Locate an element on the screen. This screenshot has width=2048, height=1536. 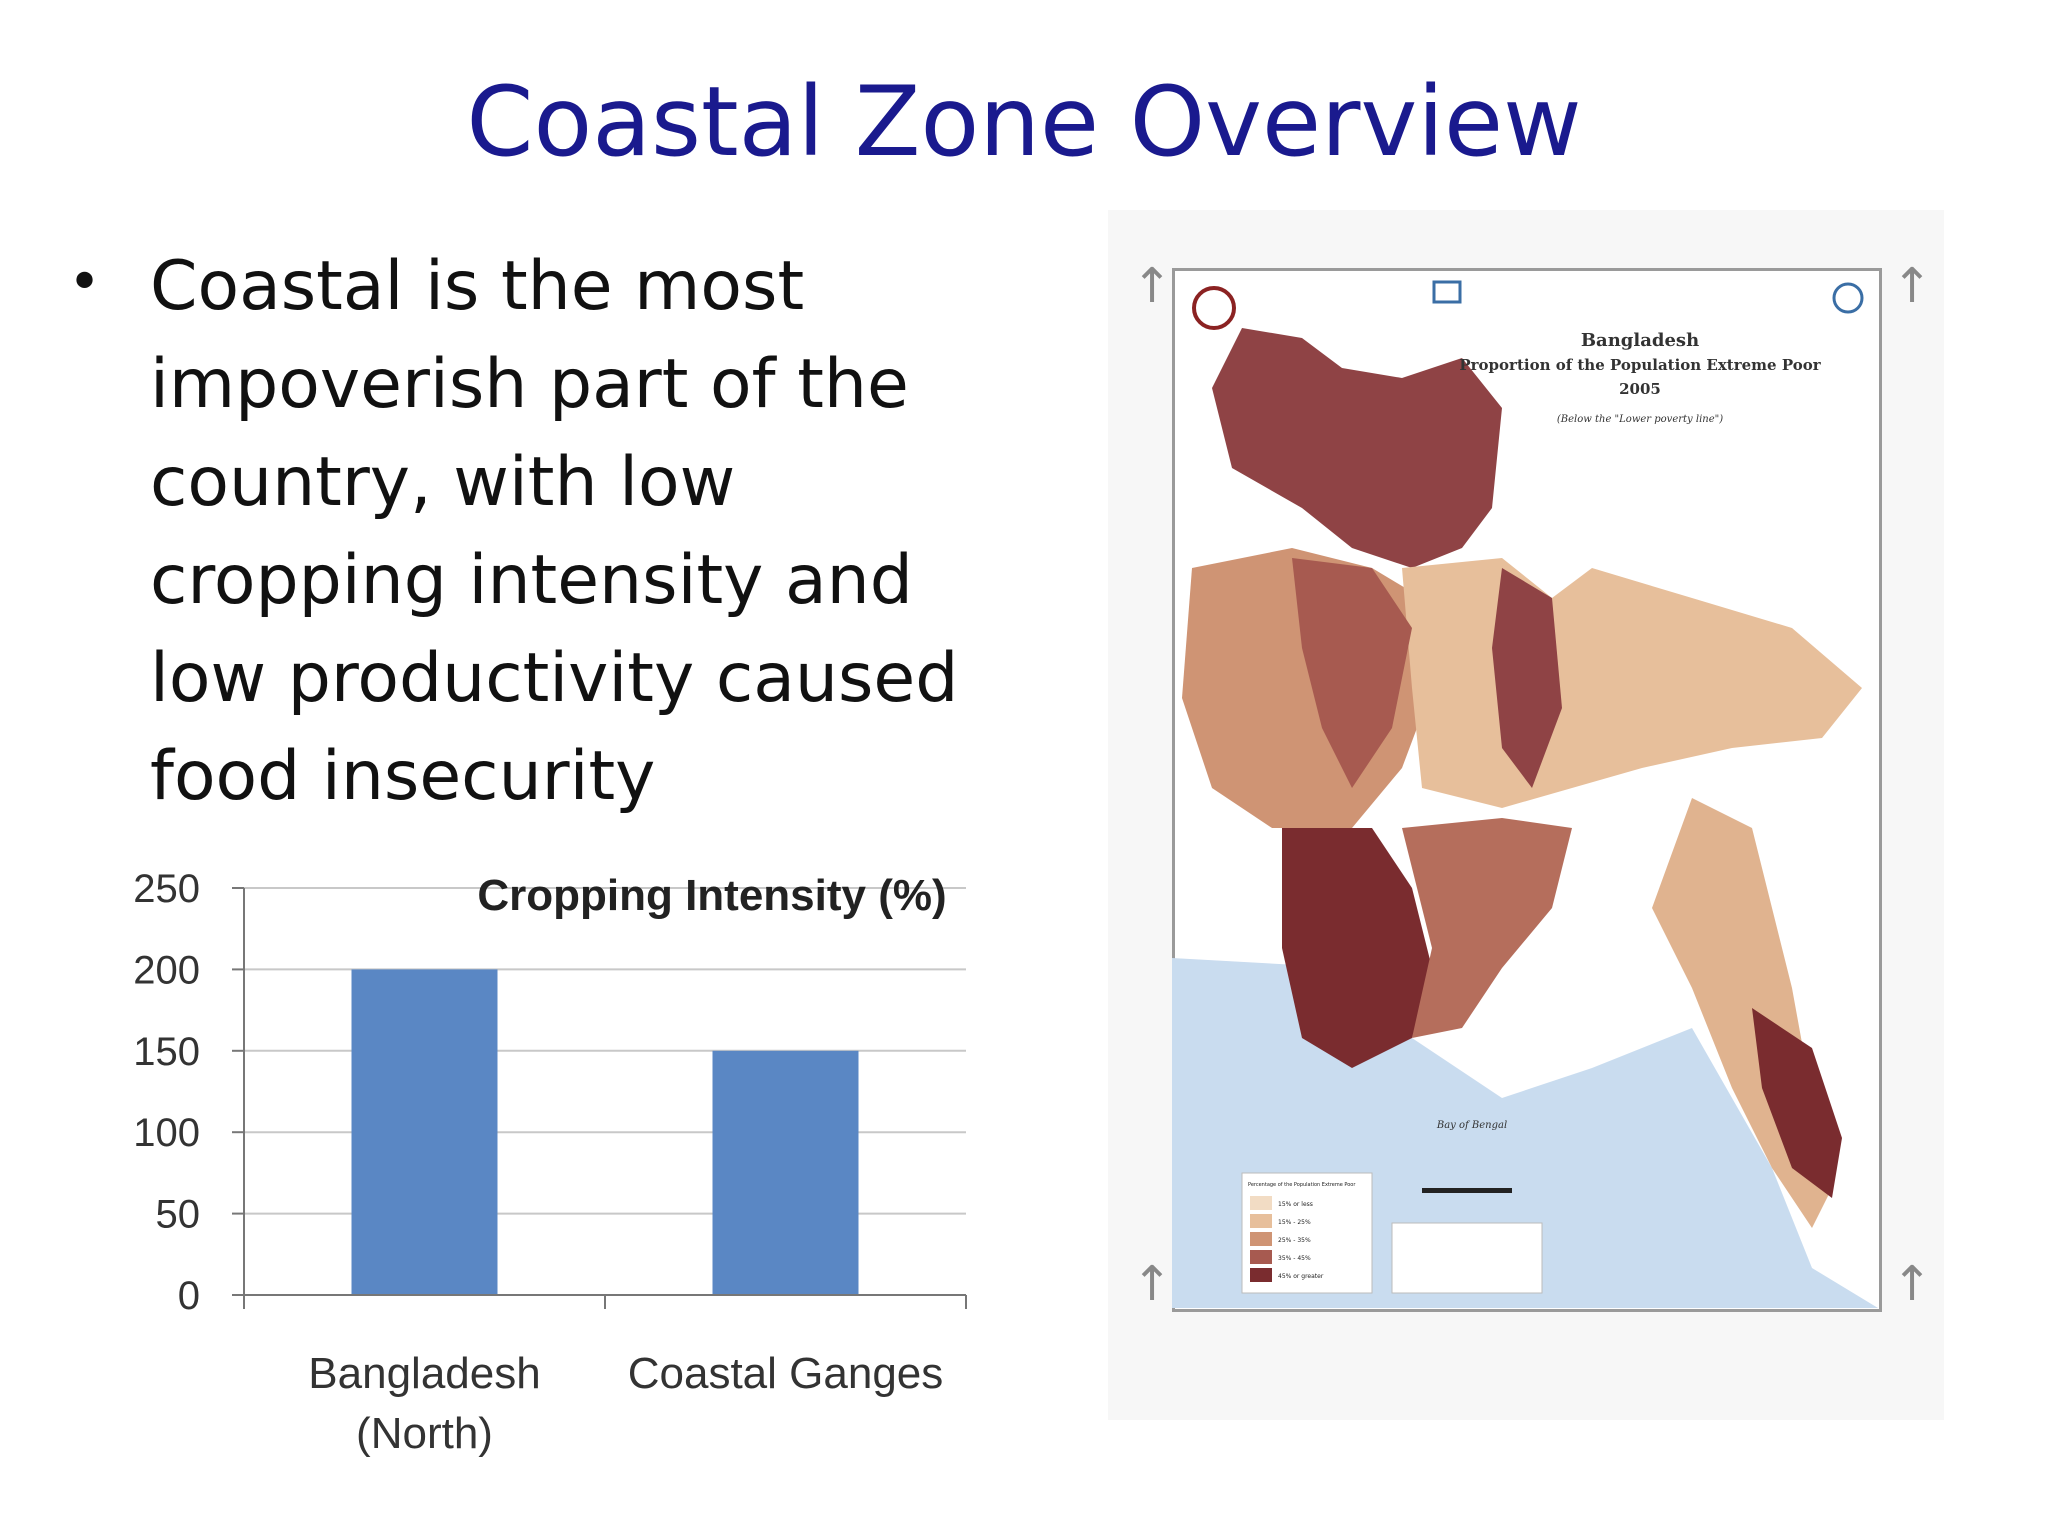
slide-title: Coastal Zone Overview is located at coordinates (1024, 122).